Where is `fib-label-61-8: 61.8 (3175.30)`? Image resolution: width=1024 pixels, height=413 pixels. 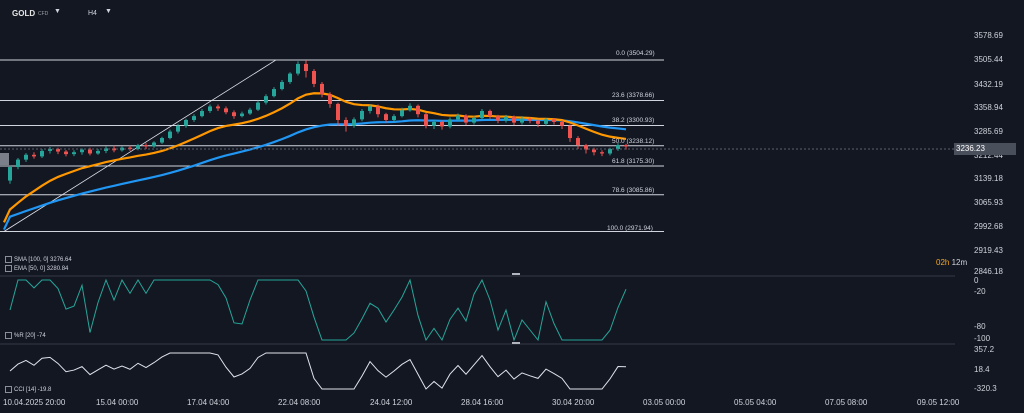
fib-label-61-8: 61.8 (3175.30) is located at coordinates (633, 161).